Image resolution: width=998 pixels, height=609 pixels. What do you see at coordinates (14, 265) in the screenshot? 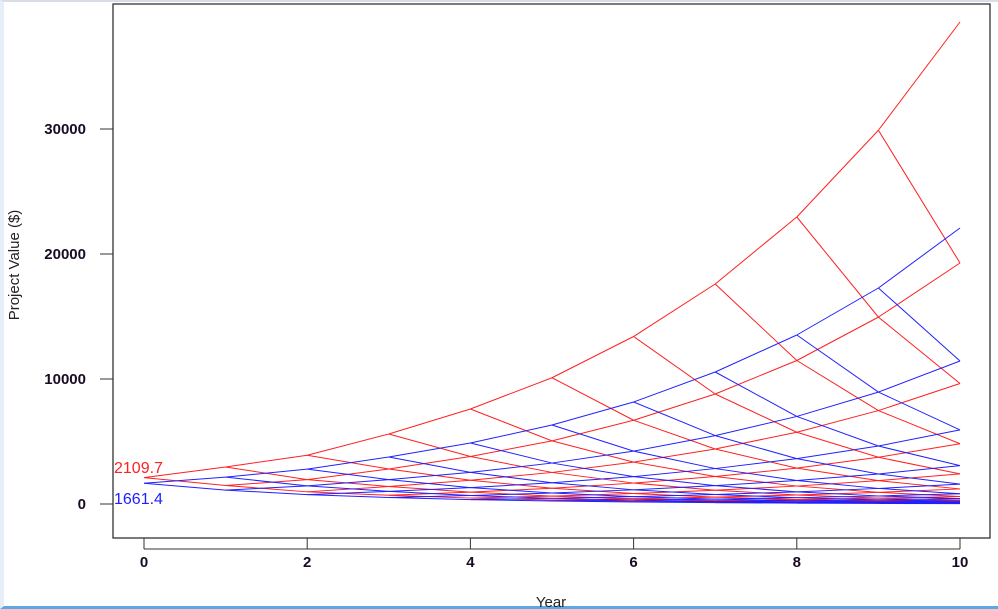
I see `y-axis-label: Project Value ($)` at bounding box center [14, 265].